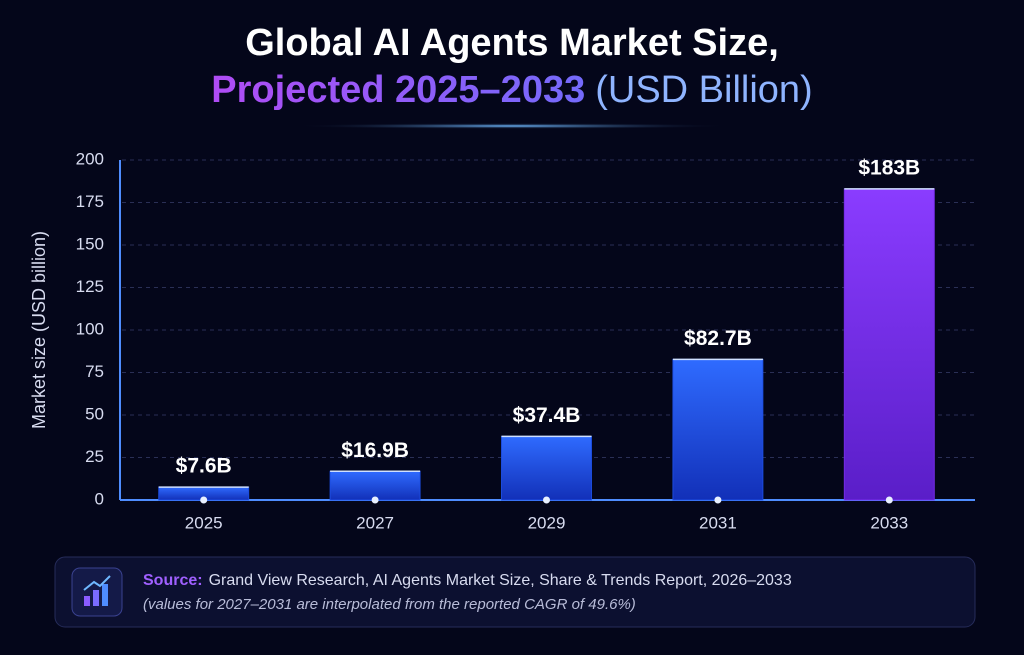 The width and height of the screenshot is (1024, 655). Describe the element at coordinates (97, 590) in the screenshot. I see `icon-bars` at that location.